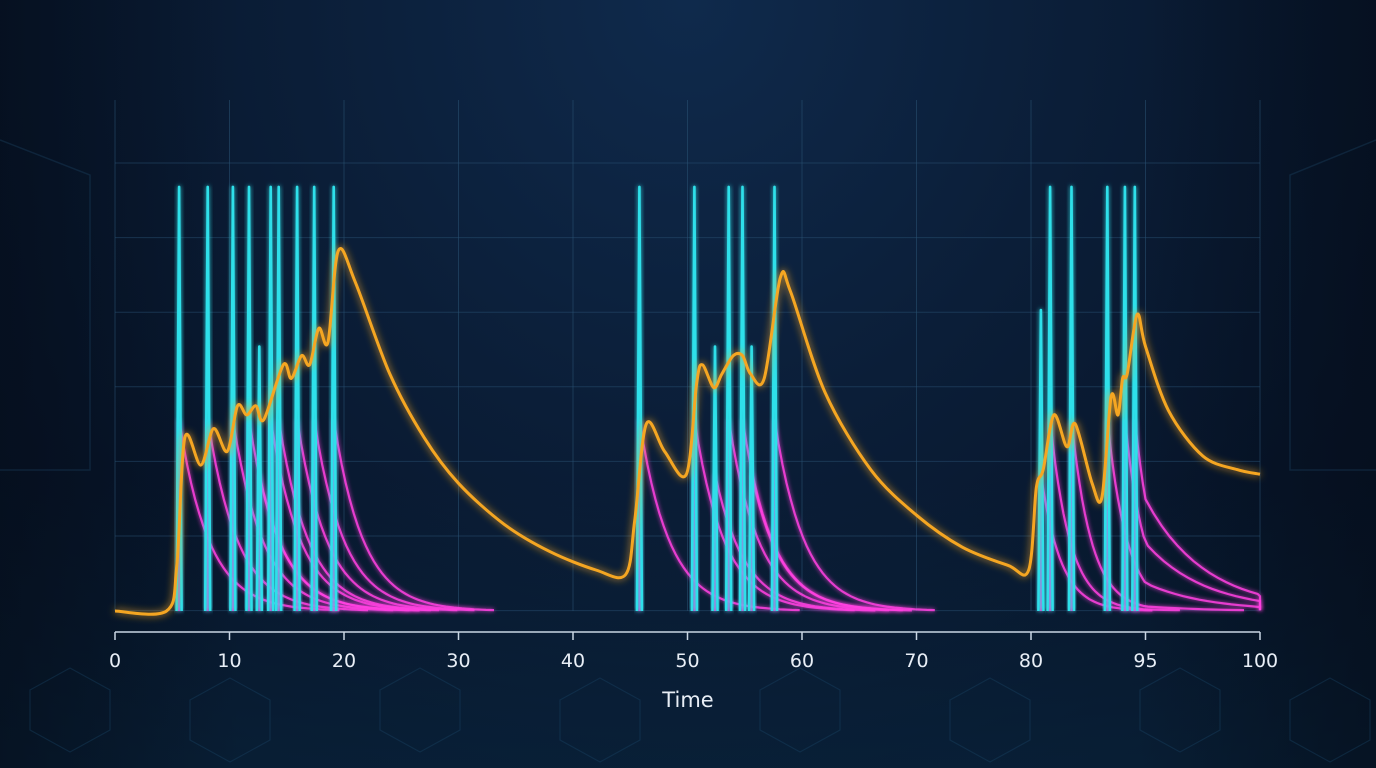  I want to click on x-tick-label: 80, so click(1031, 661).